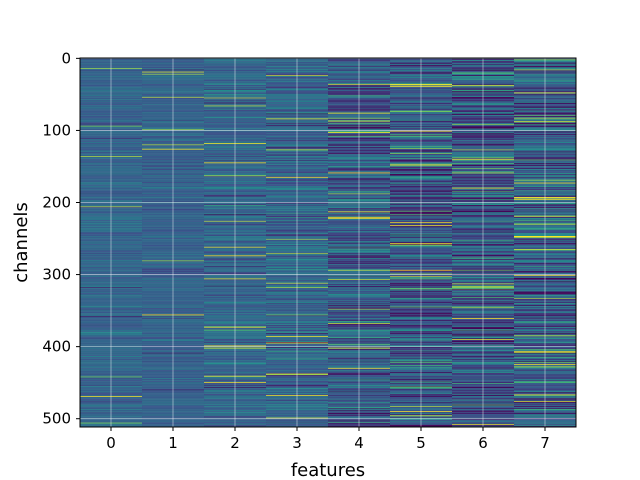  I want to click on y-tick-label: 500, so click(56, 419).